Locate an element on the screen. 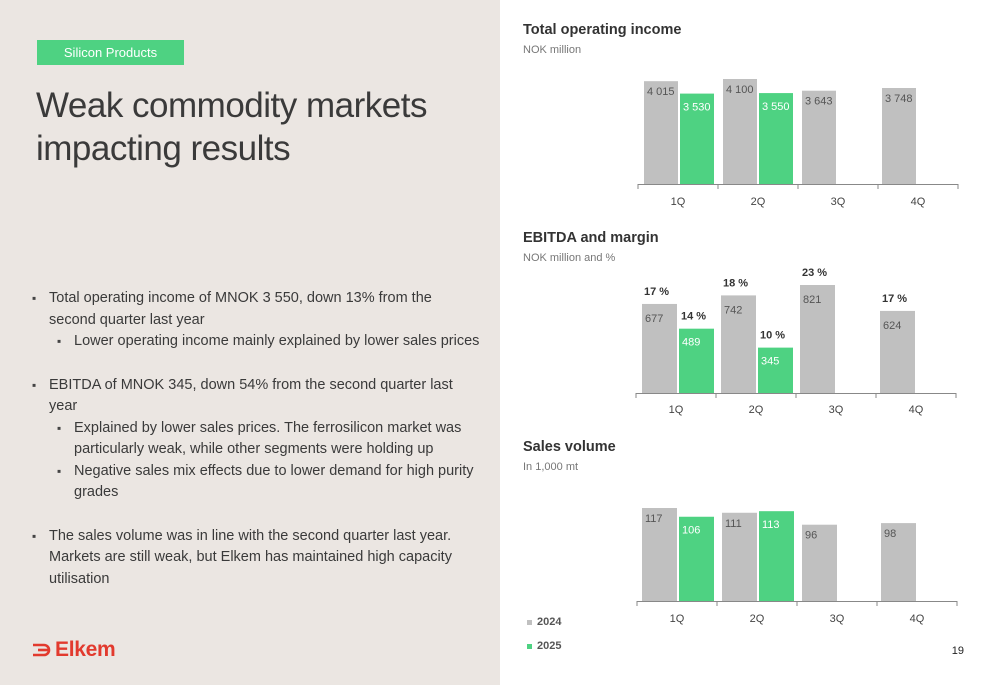 This screenshot has width=1000, height=685. data-label: 677 is located at coordinates (654, 319).